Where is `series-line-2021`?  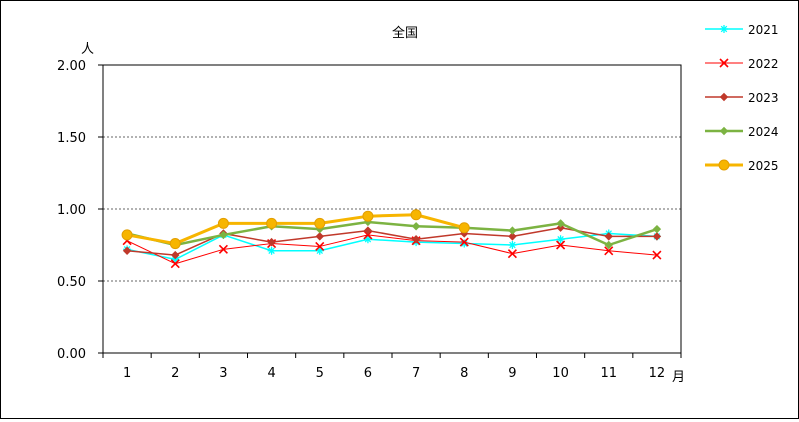 series-line-2021 is located at coordinates (391, 246).